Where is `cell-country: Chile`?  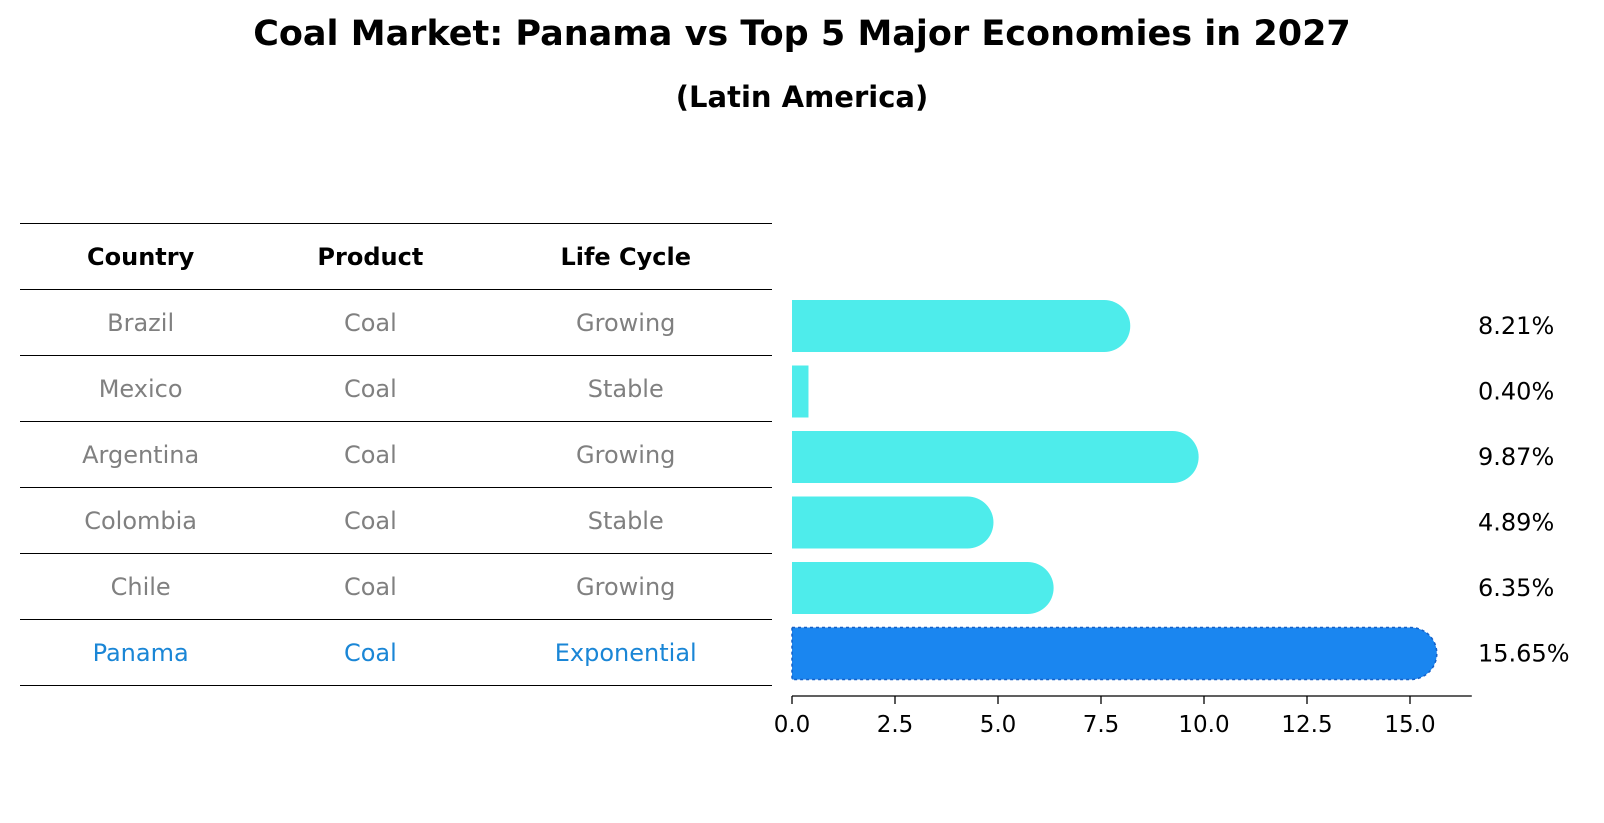
cell-country: Chile is located at coordinates (141, 586).